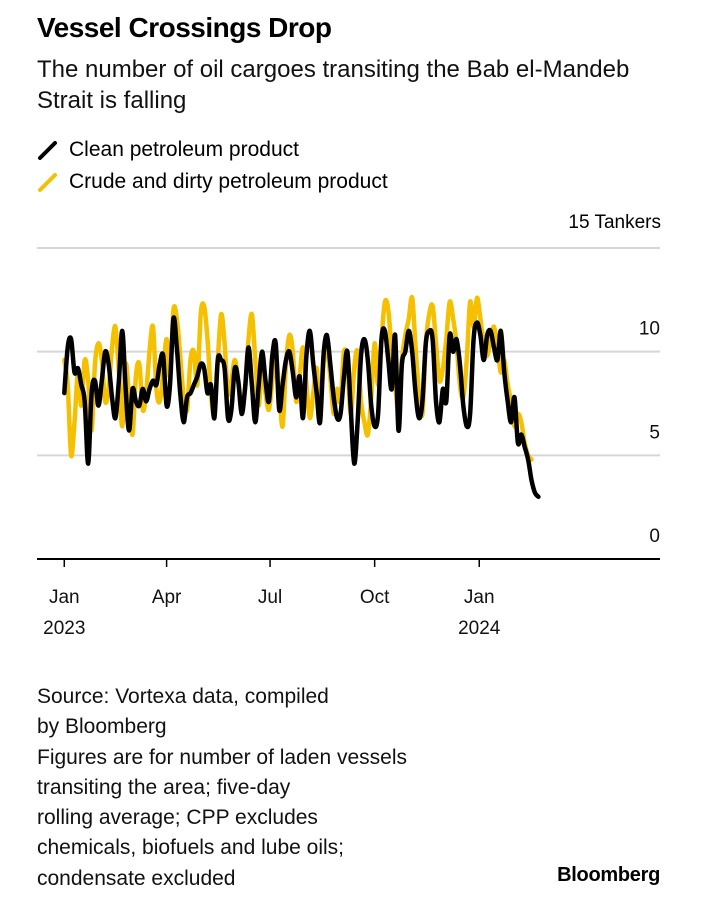 The image size is (702, 911). I want to click on x-tick-label: Apr, so click(167, 597).